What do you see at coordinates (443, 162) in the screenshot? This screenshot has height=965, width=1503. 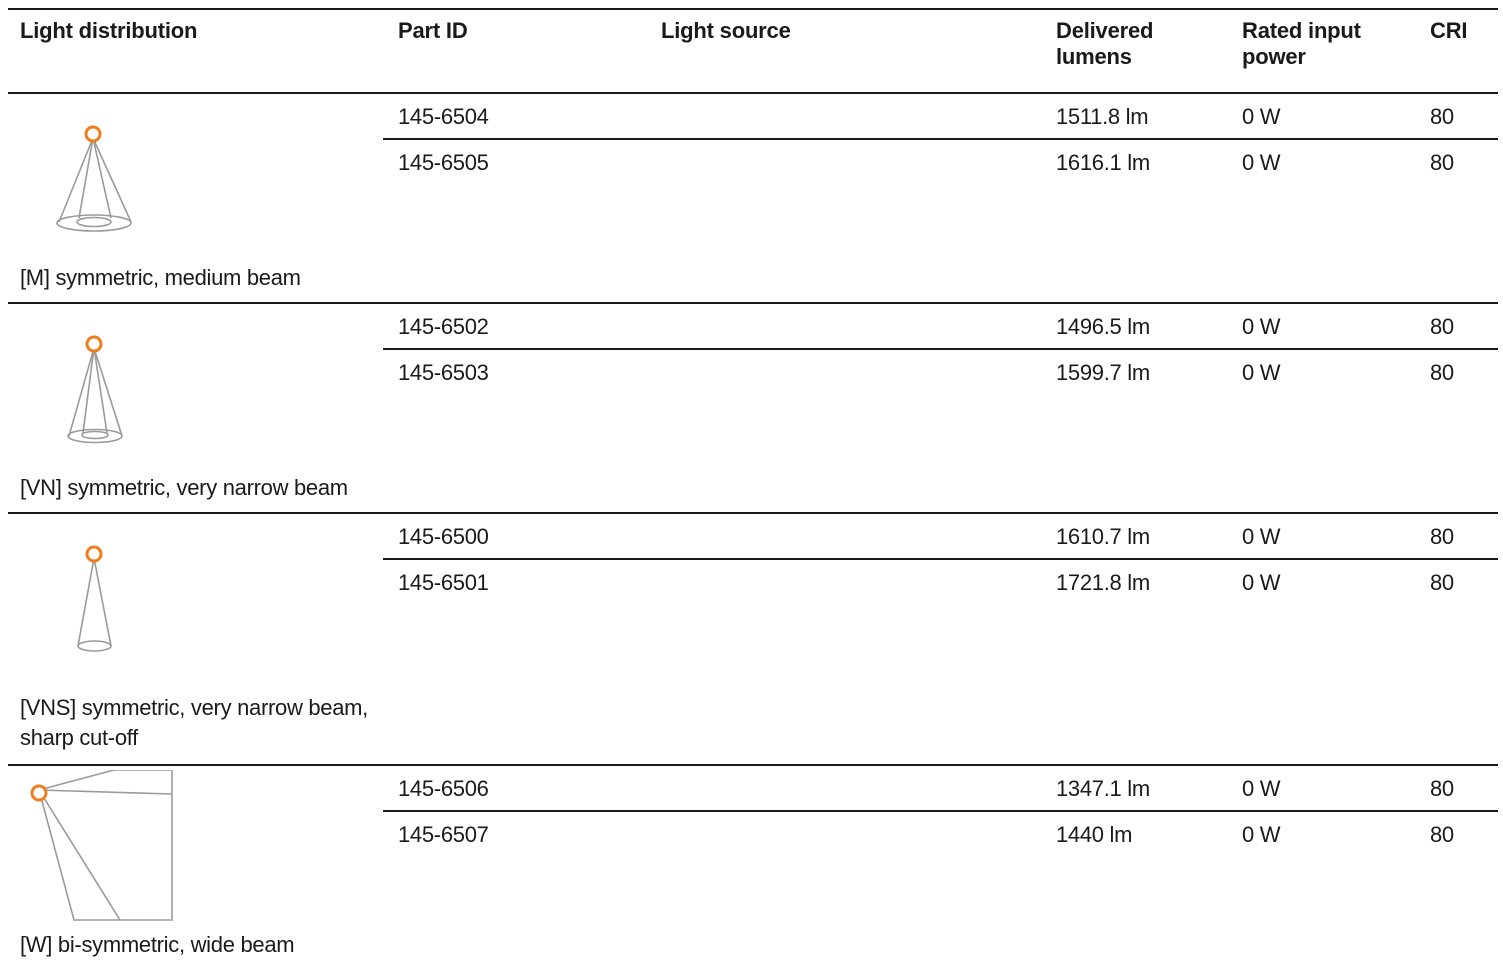 I see `part-id-cell: 145-6505` at bounding box center [443, 162].